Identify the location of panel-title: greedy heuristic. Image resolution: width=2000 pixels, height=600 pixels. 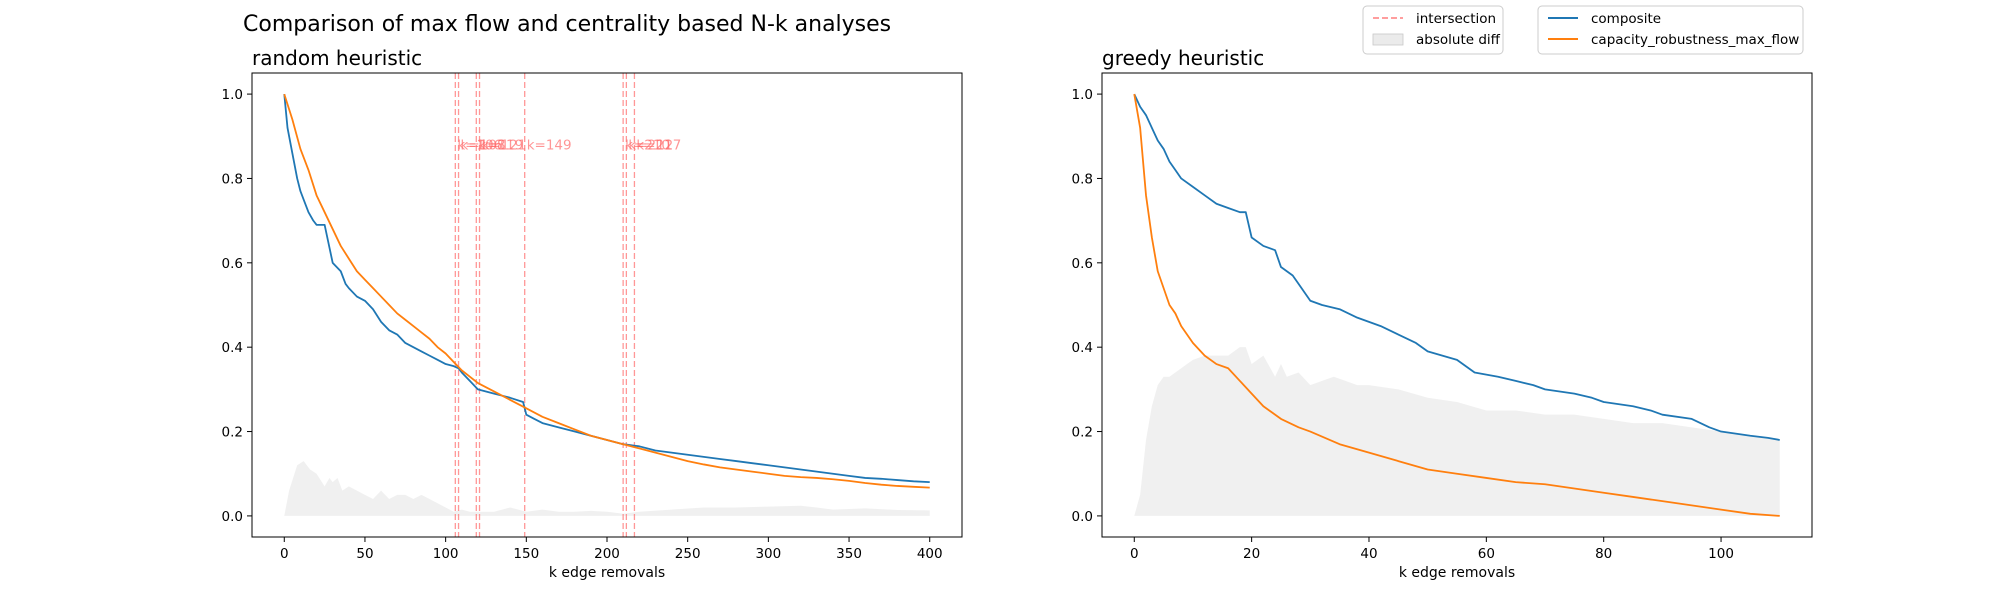
(1183, 58).